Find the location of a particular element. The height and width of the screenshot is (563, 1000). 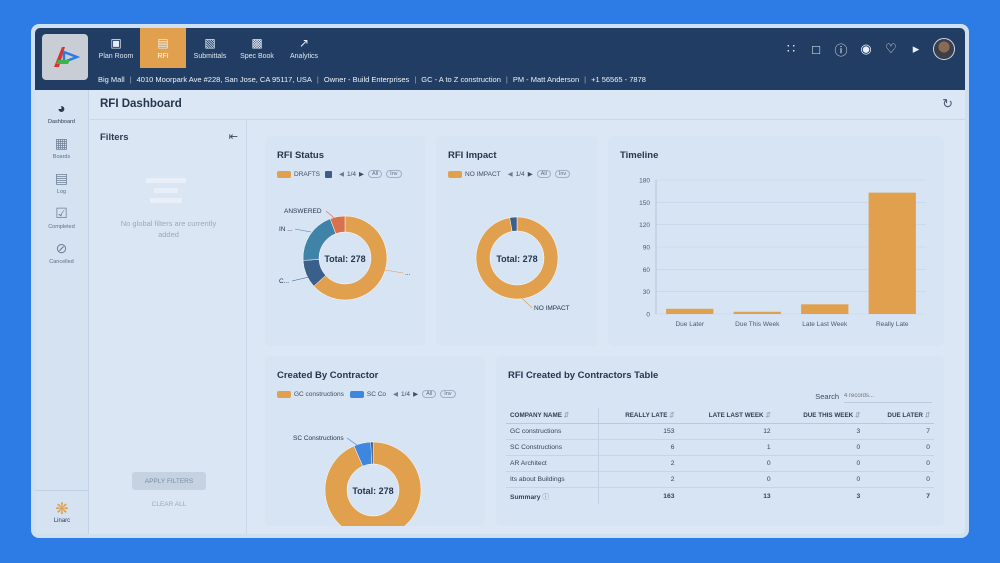

card-title: Timeline is located at coordinates (639, 155).